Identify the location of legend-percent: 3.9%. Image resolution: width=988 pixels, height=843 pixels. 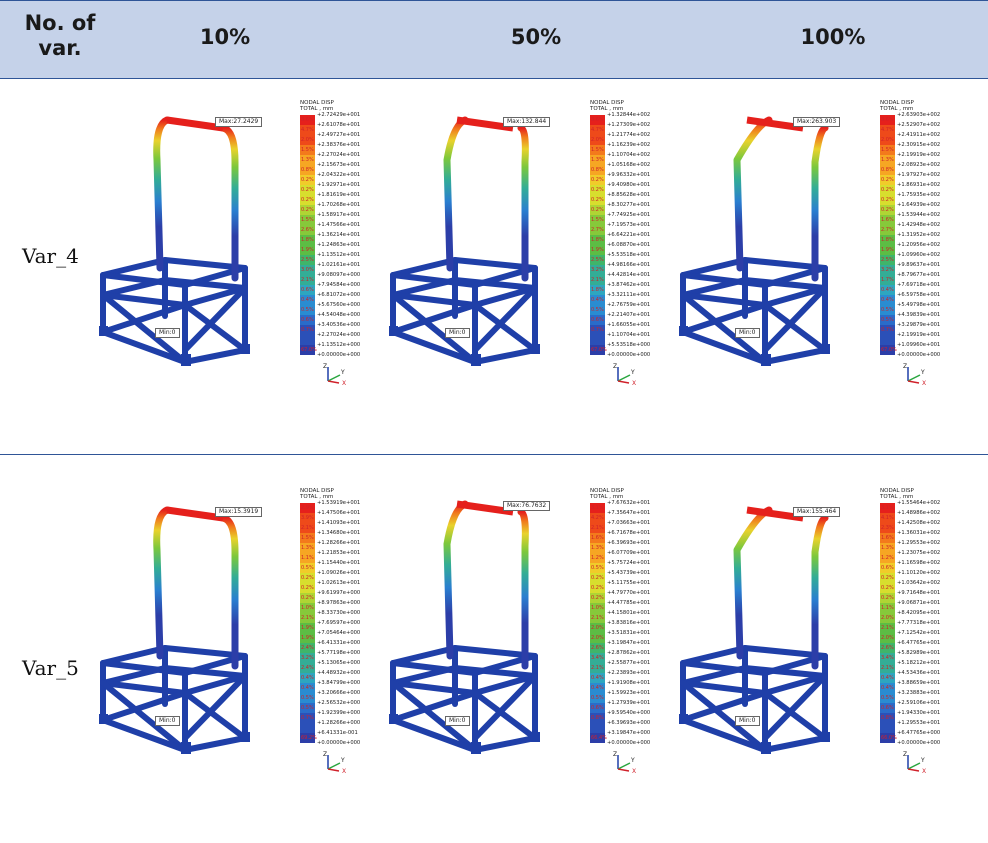
(307, 518).